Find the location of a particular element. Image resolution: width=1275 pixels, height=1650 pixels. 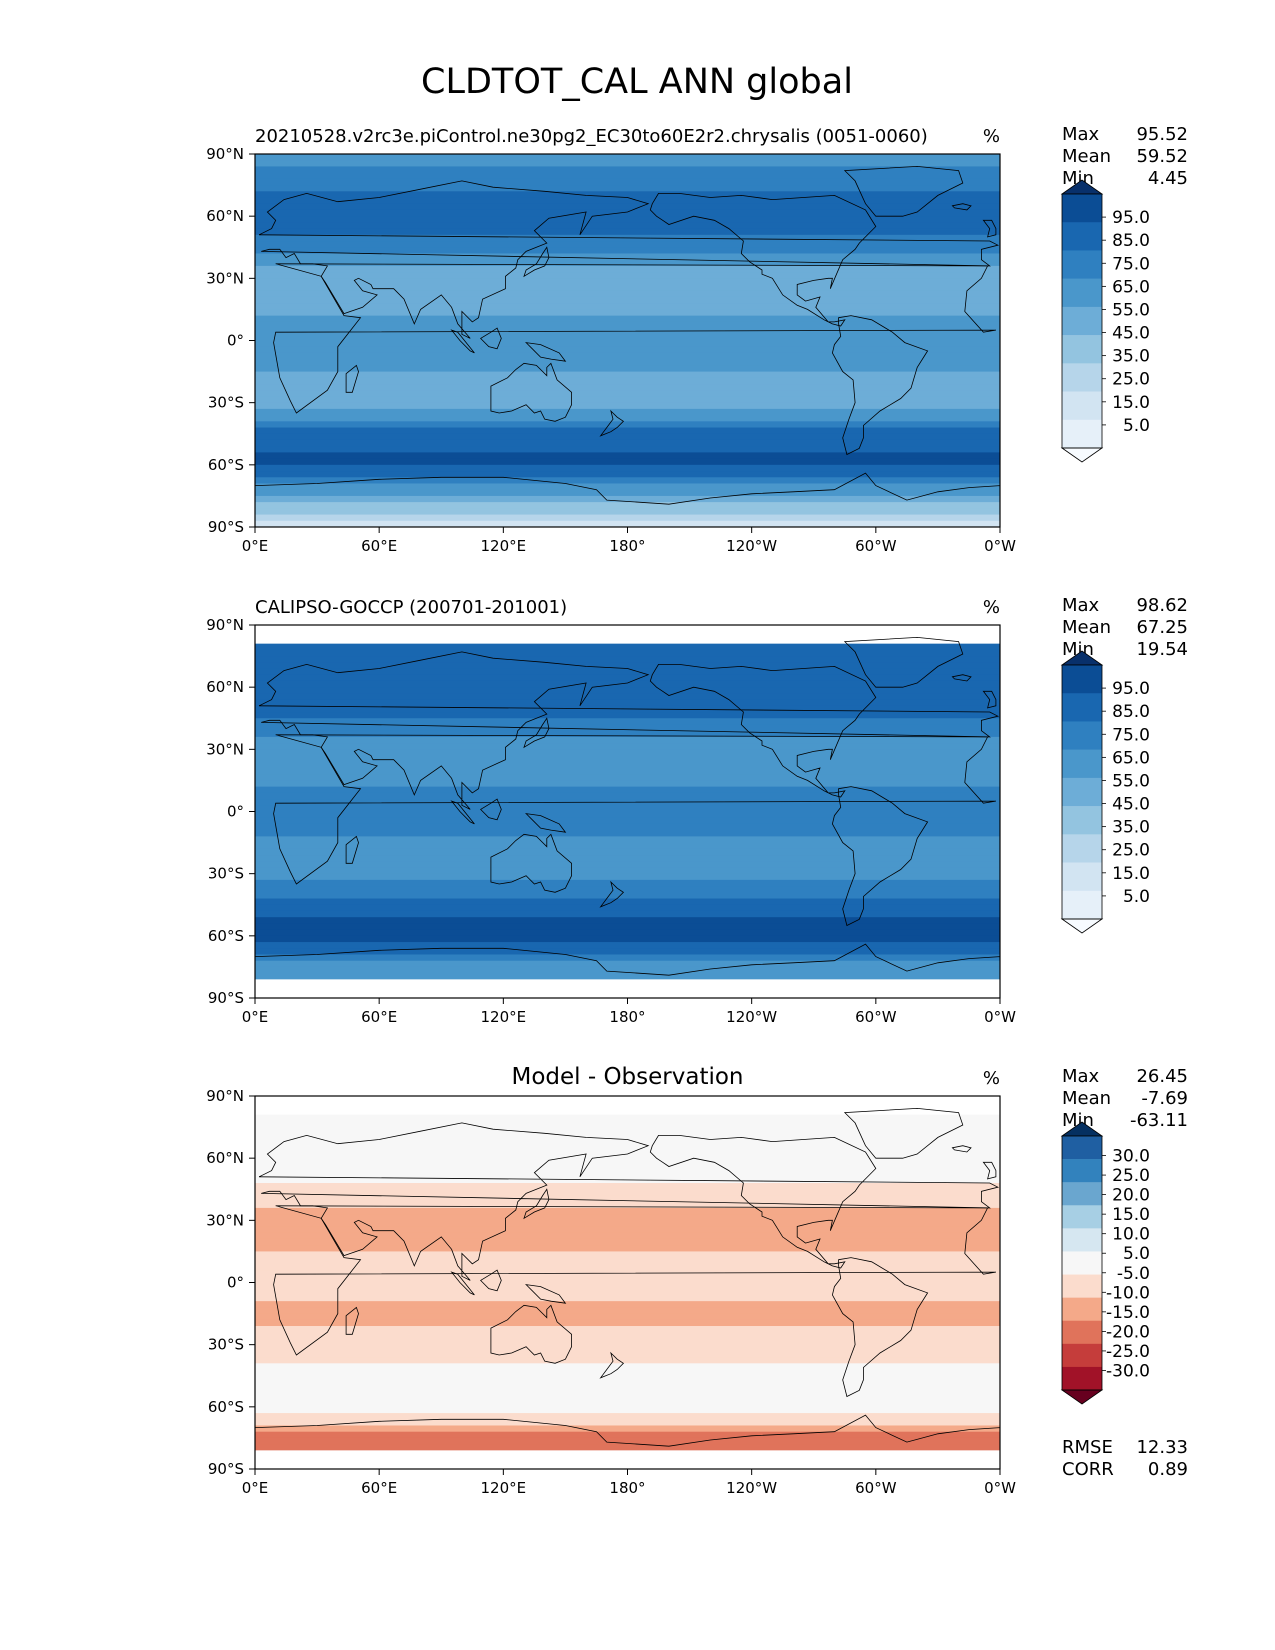

x-tick-label: 60°E is located at coordinates (379, 546).